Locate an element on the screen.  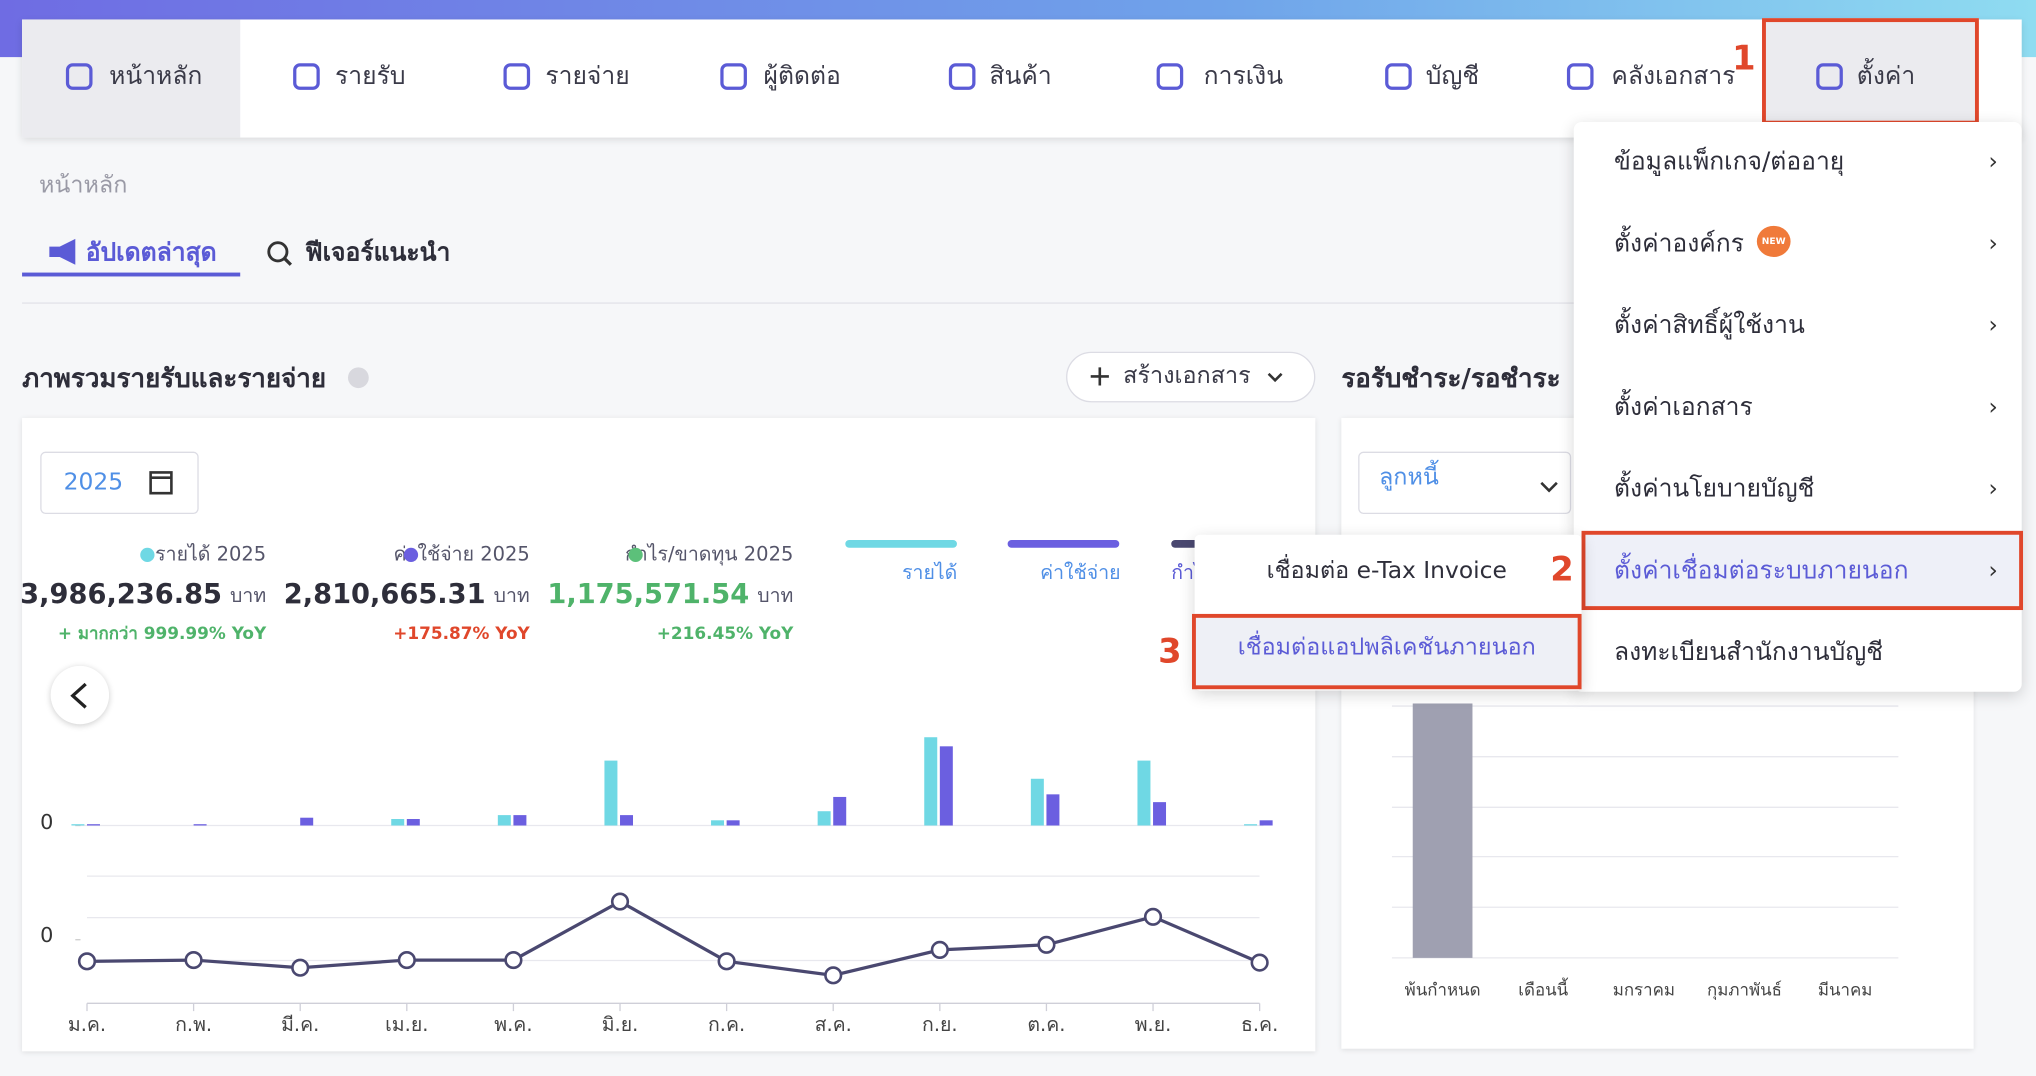
x-tick-label: ก.ค. is located at coordinates (726, 1024).